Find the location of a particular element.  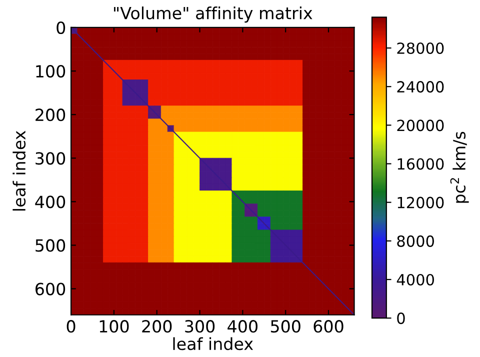

y-tick-label: 0 is located at coordinates (61, 27).